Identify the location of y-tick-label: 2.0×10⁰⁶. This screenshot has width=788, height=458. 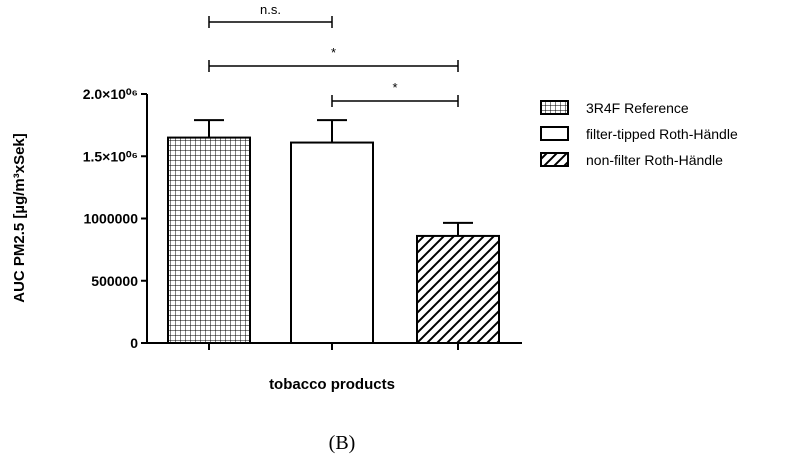
(110, 94).